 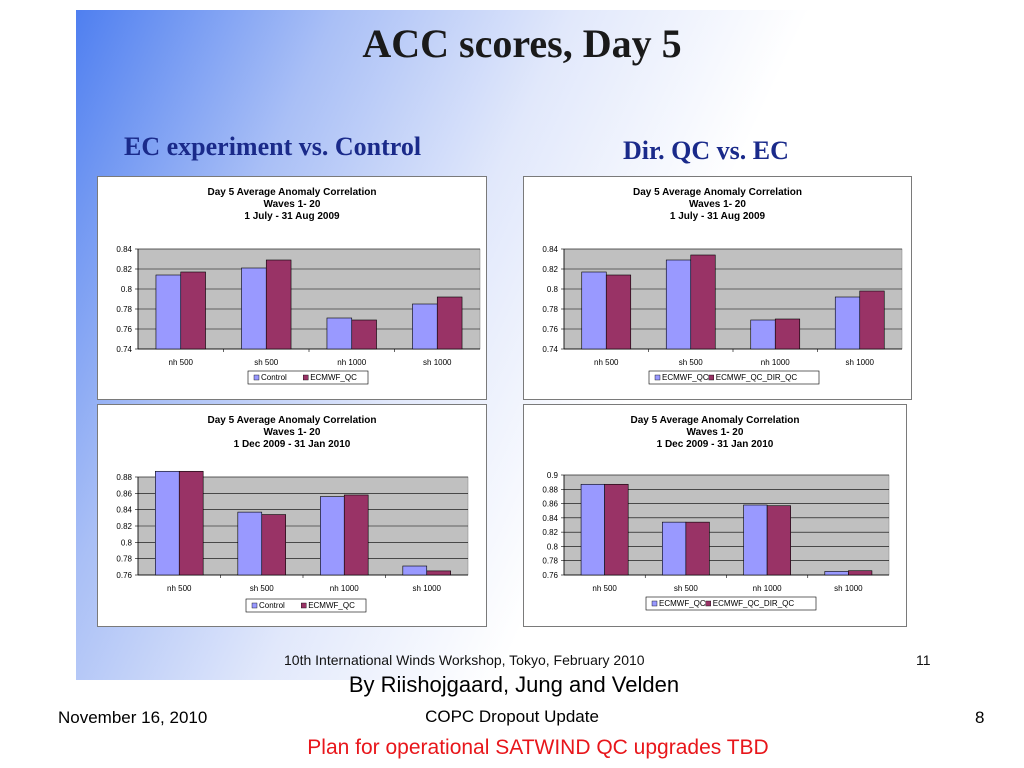 I want to click on slide-number: 8, so click(x=980, y=717).